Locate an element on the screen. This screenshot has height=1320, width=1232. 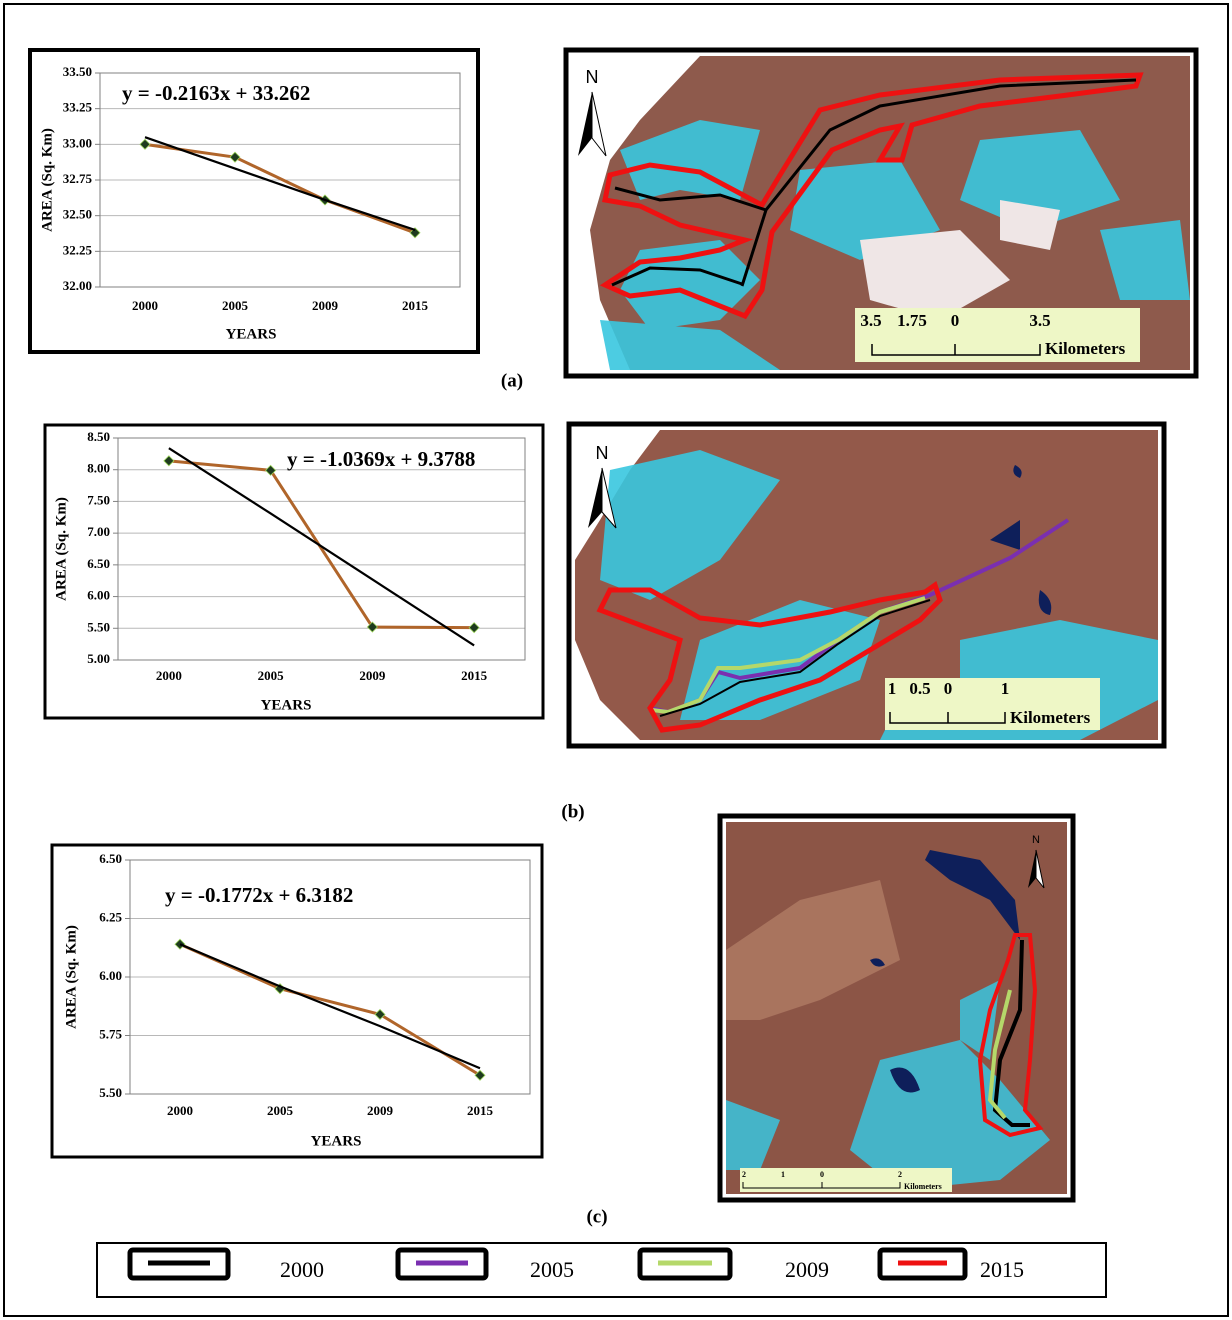
centerline-2000 is located at coordinates (874, 182).